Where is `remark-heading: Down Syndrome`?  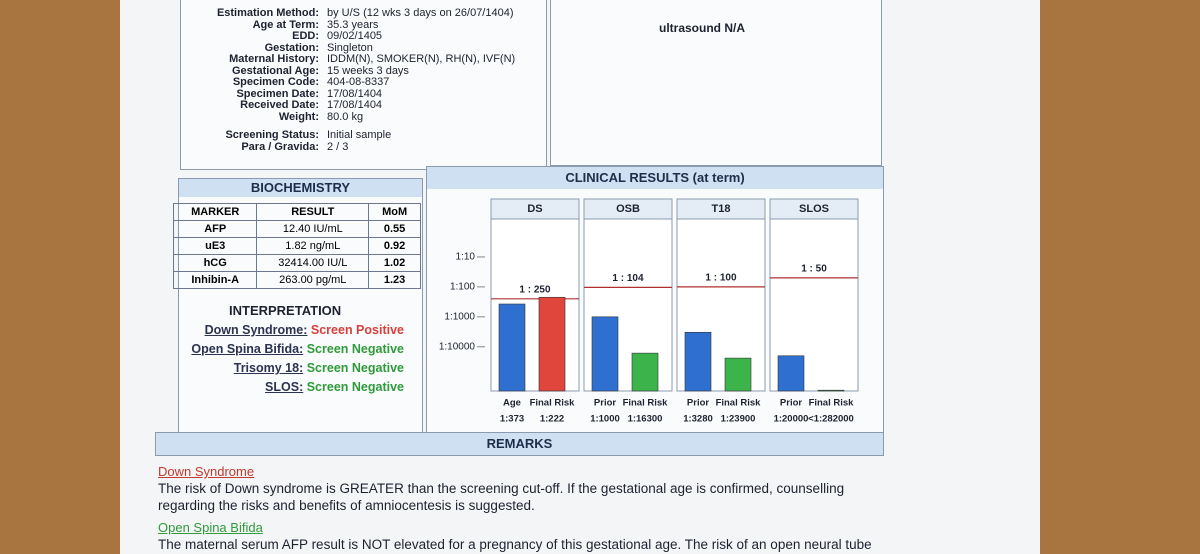 remark-heading: Down Syndrome is located at coordinates (206, 471).